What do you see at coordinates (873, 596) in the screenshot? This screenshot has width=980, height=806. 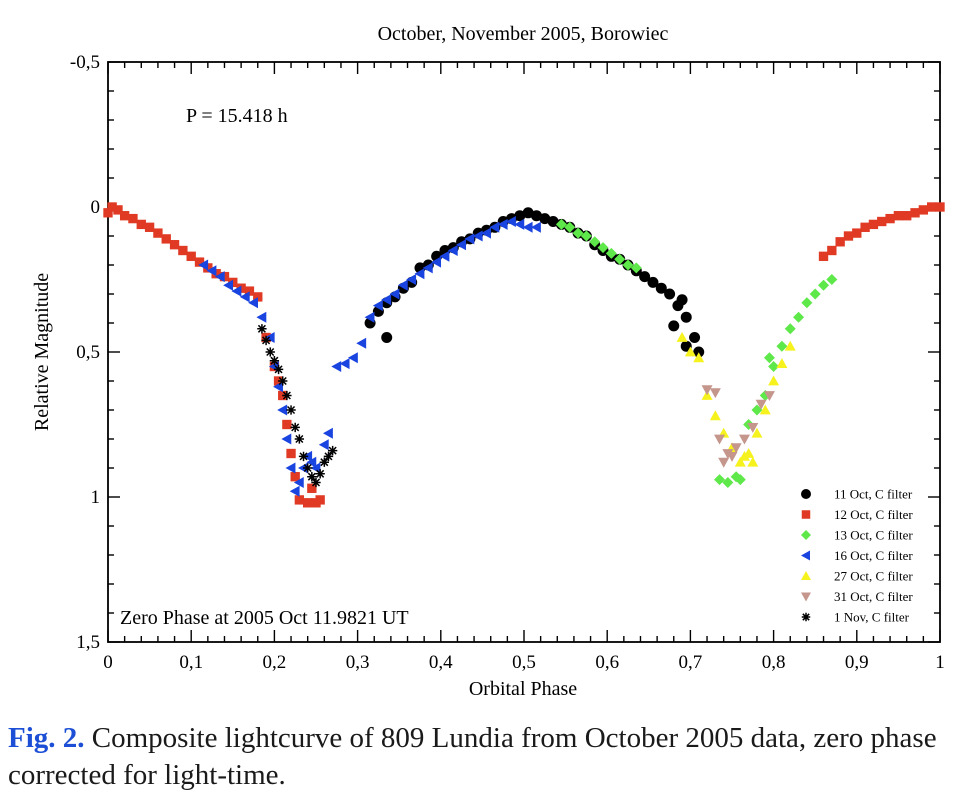 I see `legend-label: 31 Oct, C filter` at bounding box center [873, 596].